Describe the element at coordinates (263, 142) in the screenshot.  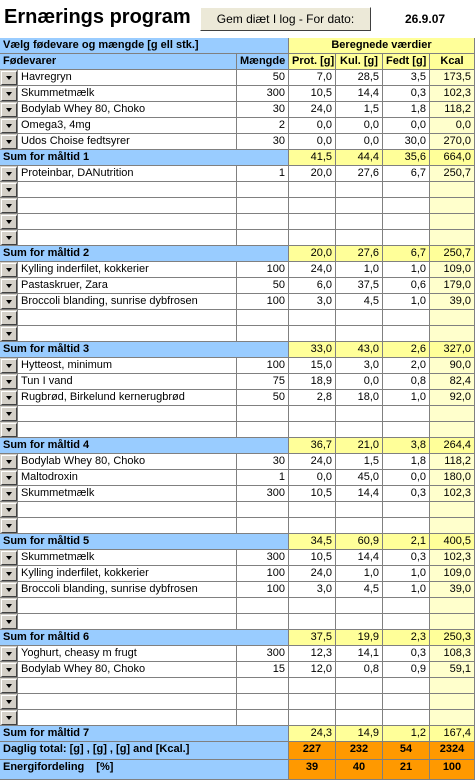
I see `value-cell: 30` at that location.